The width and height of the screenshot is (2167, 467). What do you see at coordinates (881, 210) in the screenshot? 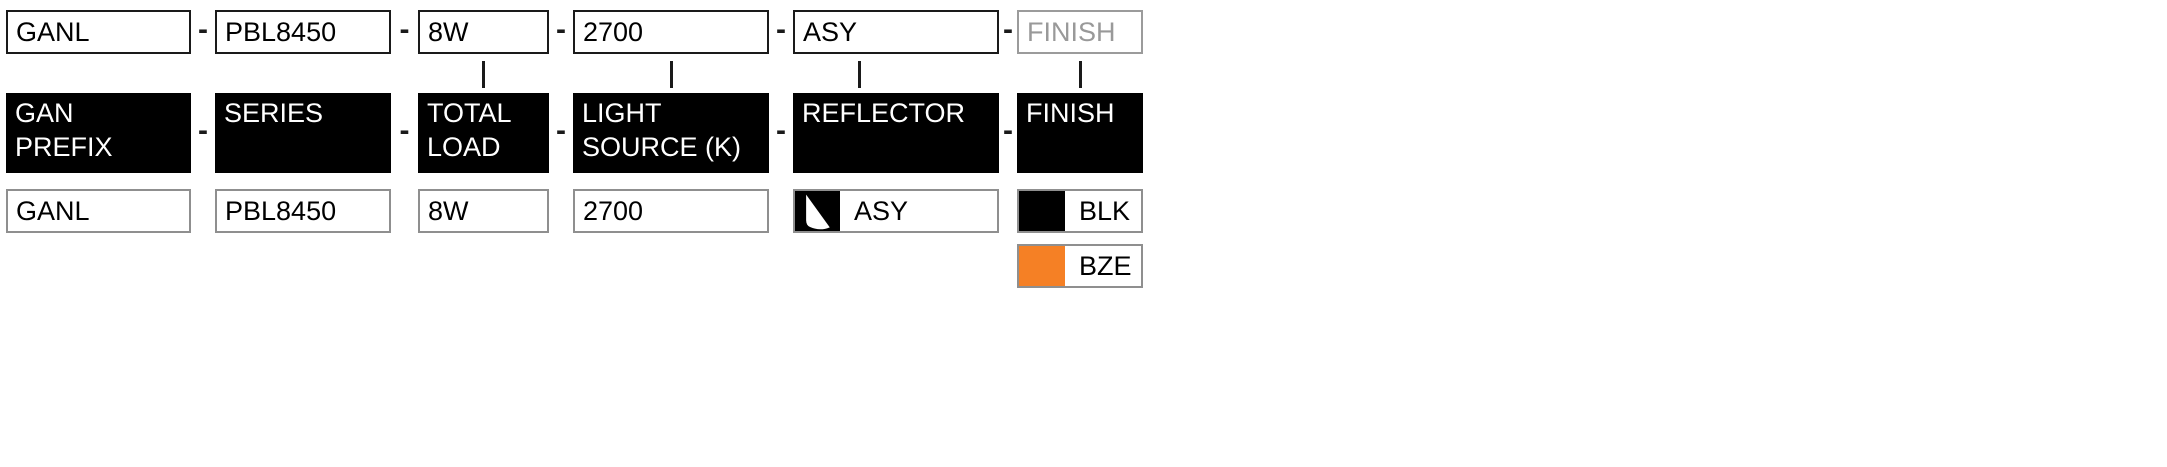
I see `option-label: ASY` at bounding box center [881, 210].